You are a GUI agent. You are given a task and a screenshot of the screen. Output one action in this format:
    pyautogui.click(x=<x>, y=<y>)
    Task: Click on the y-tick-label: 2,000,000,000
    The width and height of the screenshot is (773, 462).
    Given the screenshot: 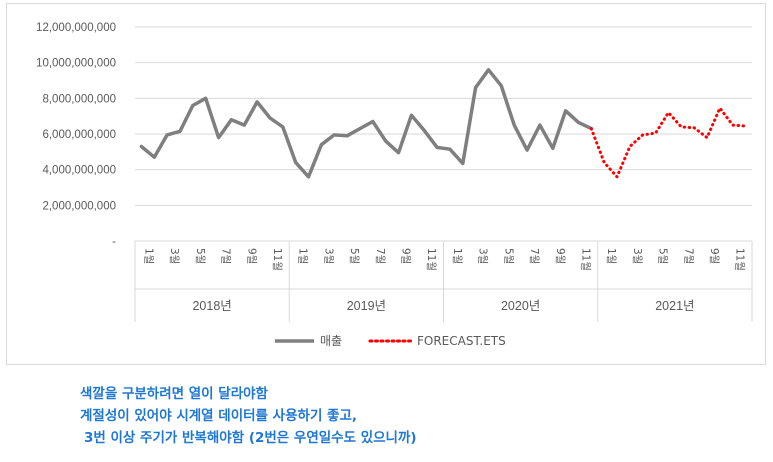 What is the action you would take?
    pyautogui.click(x=79, y=206)
    